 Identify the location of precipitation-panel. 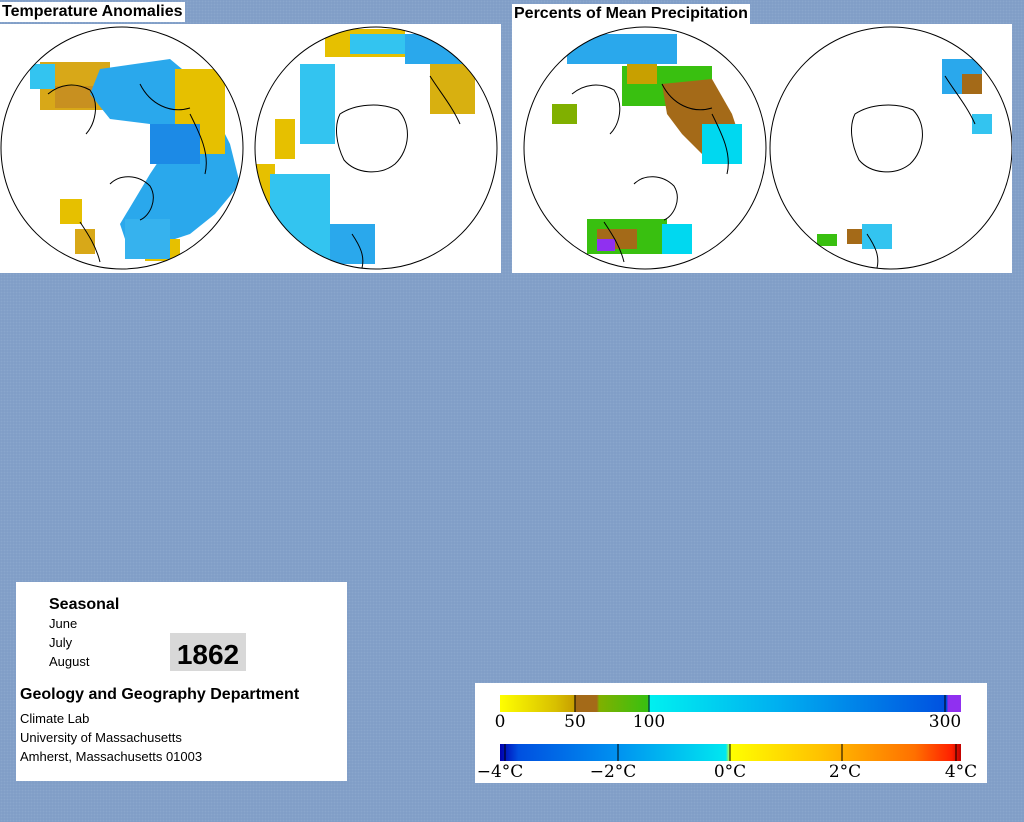
(762, 148).